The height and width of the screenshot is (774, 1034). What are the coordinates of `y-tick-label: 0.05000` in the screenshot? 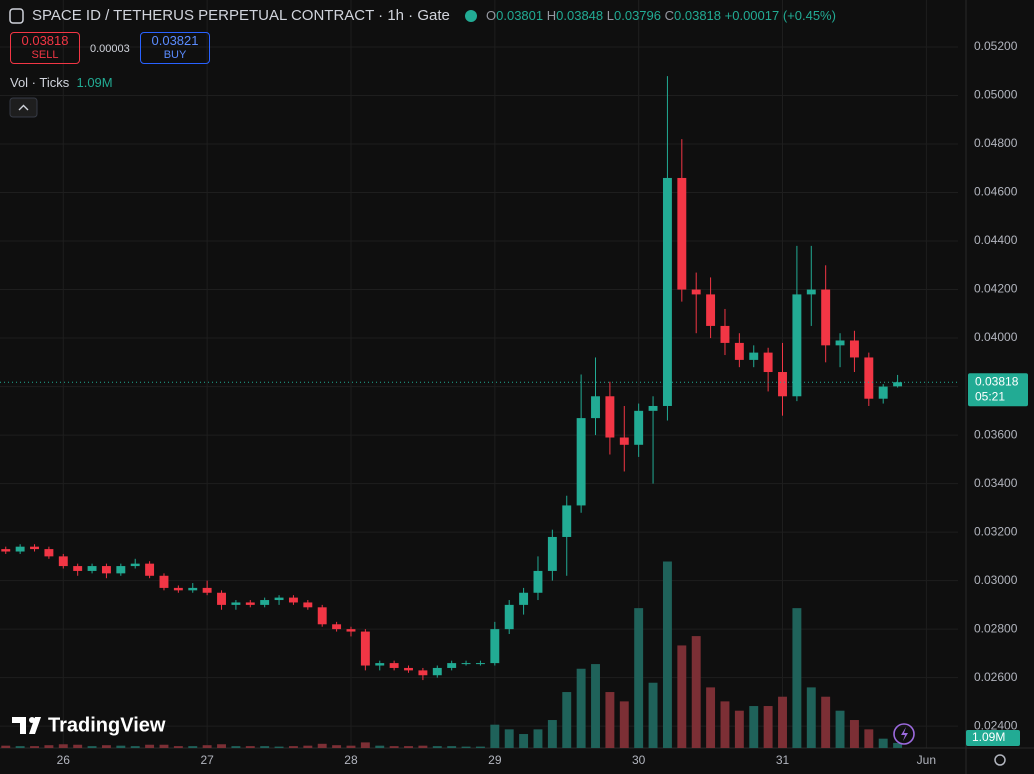 It's located at (996, 95).